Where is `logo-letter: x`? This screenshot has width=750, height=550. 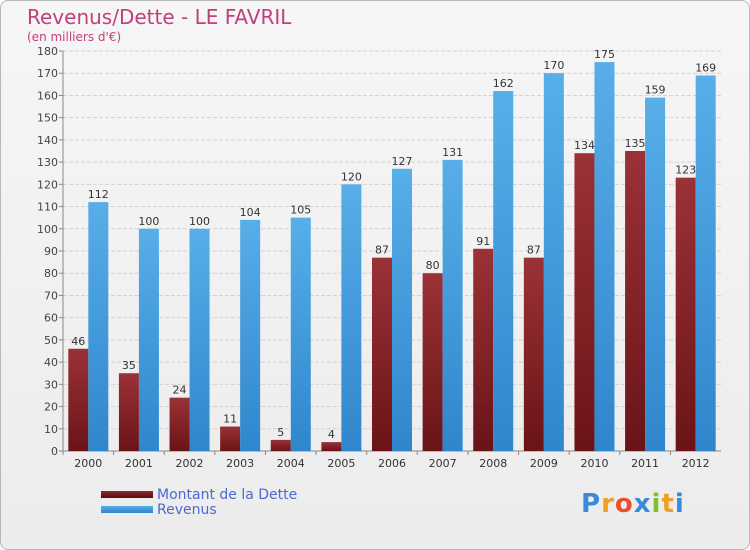 logo-letter: x is located at coordinates (642, 504).